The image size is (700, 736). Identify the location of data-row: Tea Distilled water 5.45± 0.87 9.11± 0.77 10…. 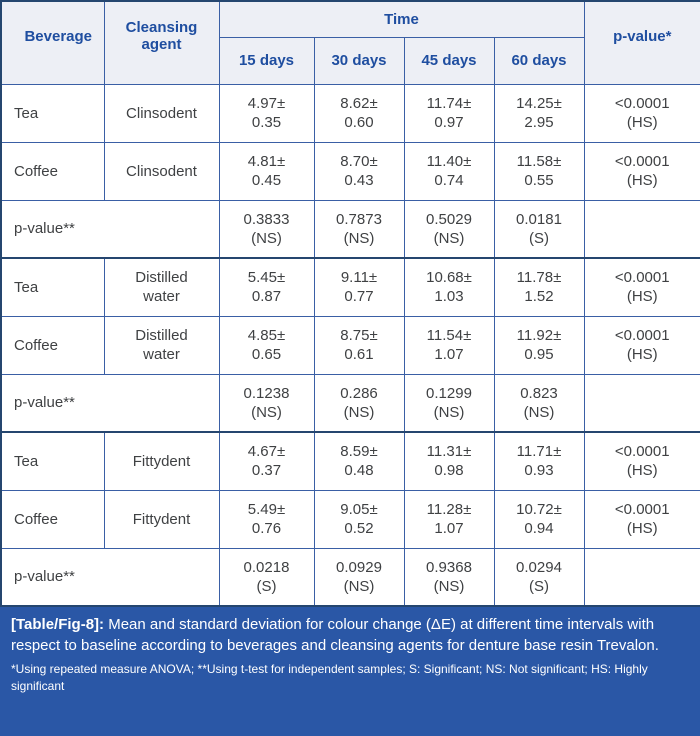
(350, 287).